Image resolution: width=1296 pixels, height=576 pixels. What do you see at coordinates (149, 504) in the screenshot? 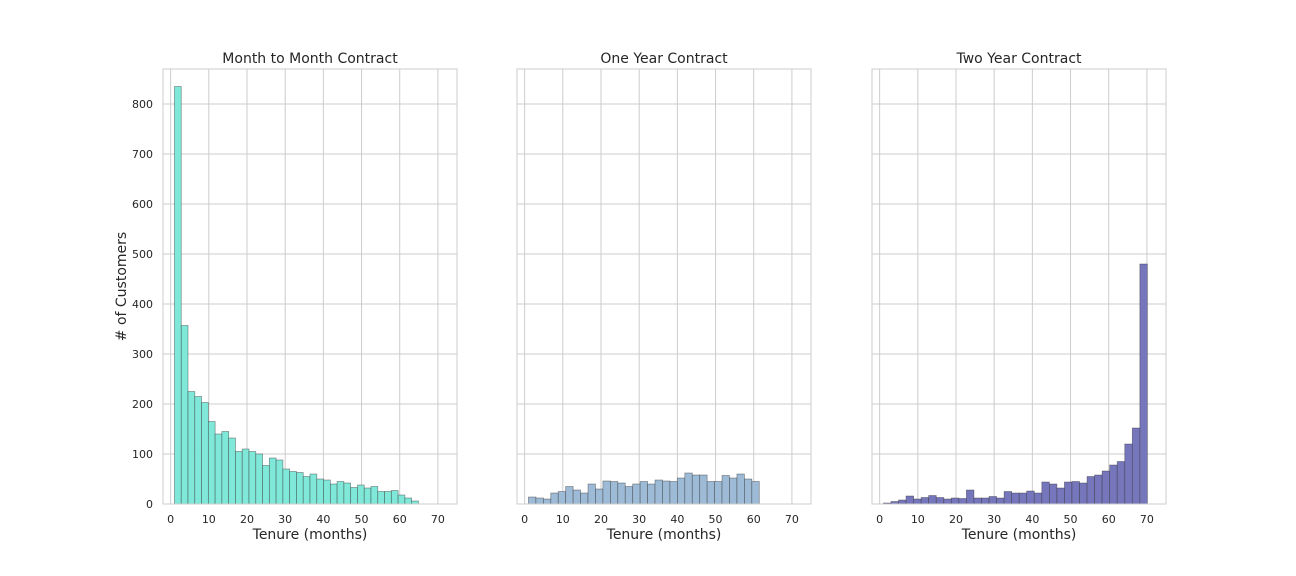
I see `y-tick-label: 0` at bounding box center [149, 504].